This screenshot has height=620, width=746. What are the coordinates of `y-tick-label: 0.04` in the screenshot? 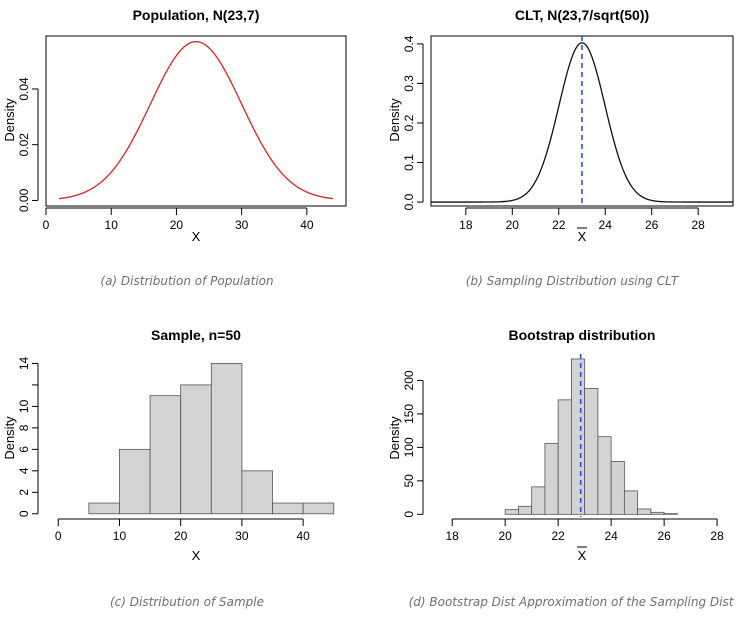 It's located at (24, 89).